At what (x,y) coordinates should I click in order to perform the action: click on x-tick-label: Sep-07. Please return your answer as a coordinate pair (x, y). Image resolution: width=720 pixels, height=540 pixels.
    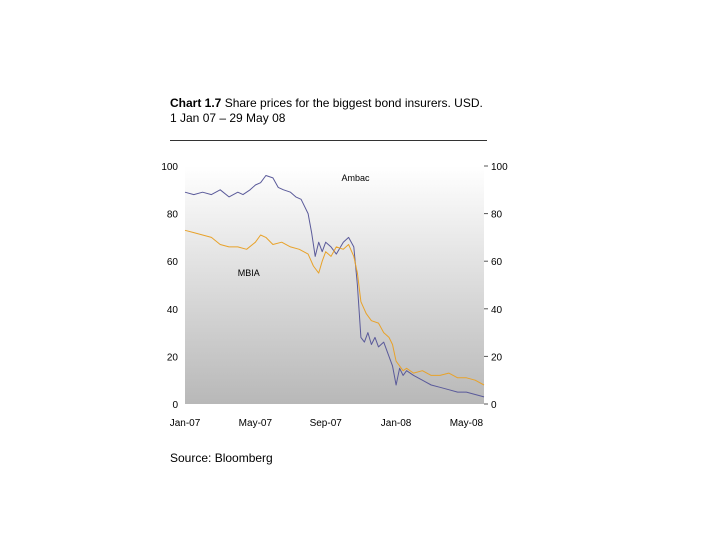
    Looking at the image, I should click on (326, 423).